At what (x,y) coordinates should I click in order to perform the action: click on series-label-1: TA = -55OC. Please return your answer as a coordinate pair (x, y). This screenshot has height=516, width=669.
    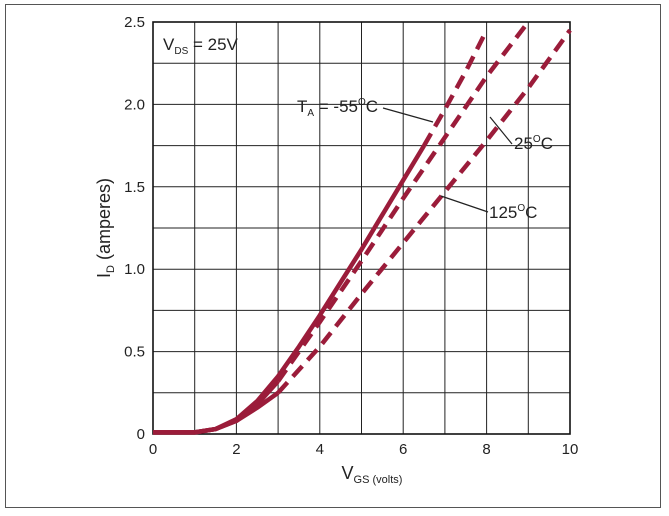
    Looking at the image, I should click on (337, 108).